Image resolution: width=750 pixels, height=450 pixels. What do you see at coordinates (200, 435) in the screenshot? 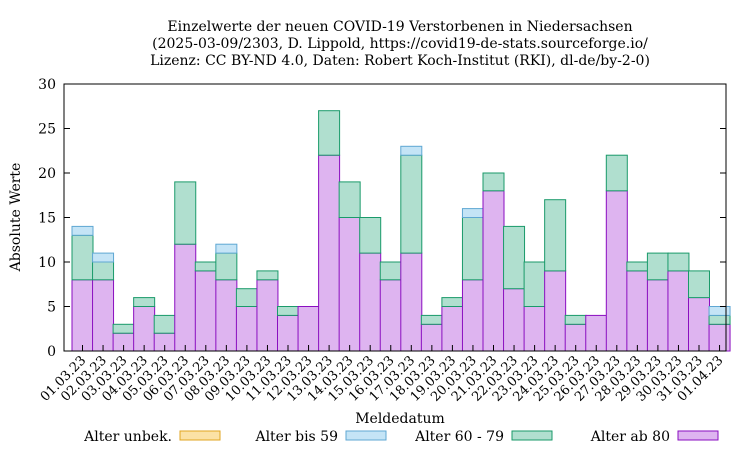
I see `legend-swatch-alter-unbek-` at bounding box center [200, 435].